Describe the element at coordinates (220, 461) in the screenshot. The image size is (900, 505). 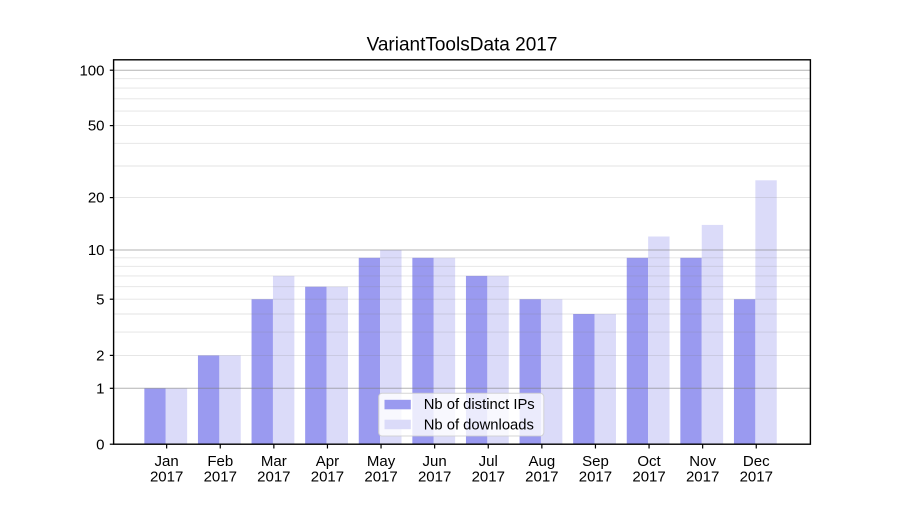
I see `svg-text: Feb` at that location.